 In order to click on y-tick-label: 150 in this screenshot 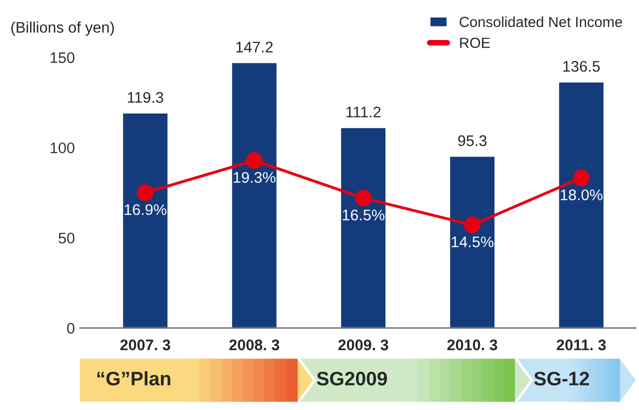, I will do `click(62, 58)`.